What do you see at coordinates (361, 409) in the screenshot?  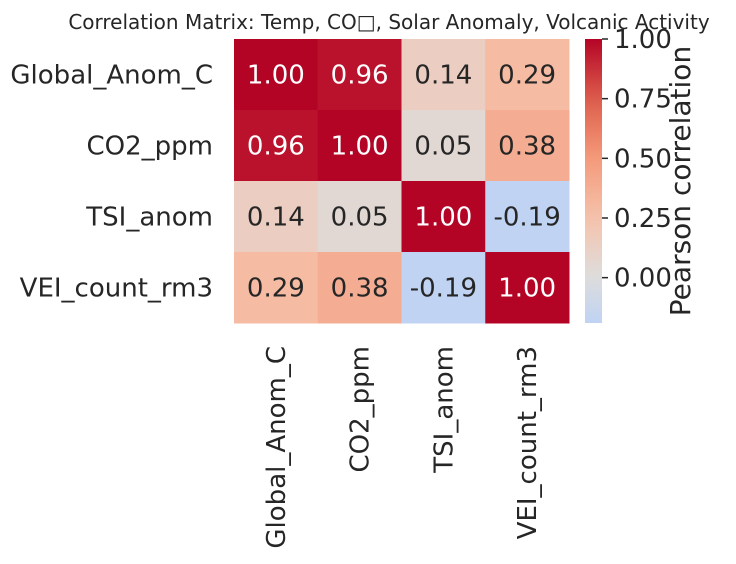 I see `column-tick-label: CO2_ppm` at bounding box center [361, 409].